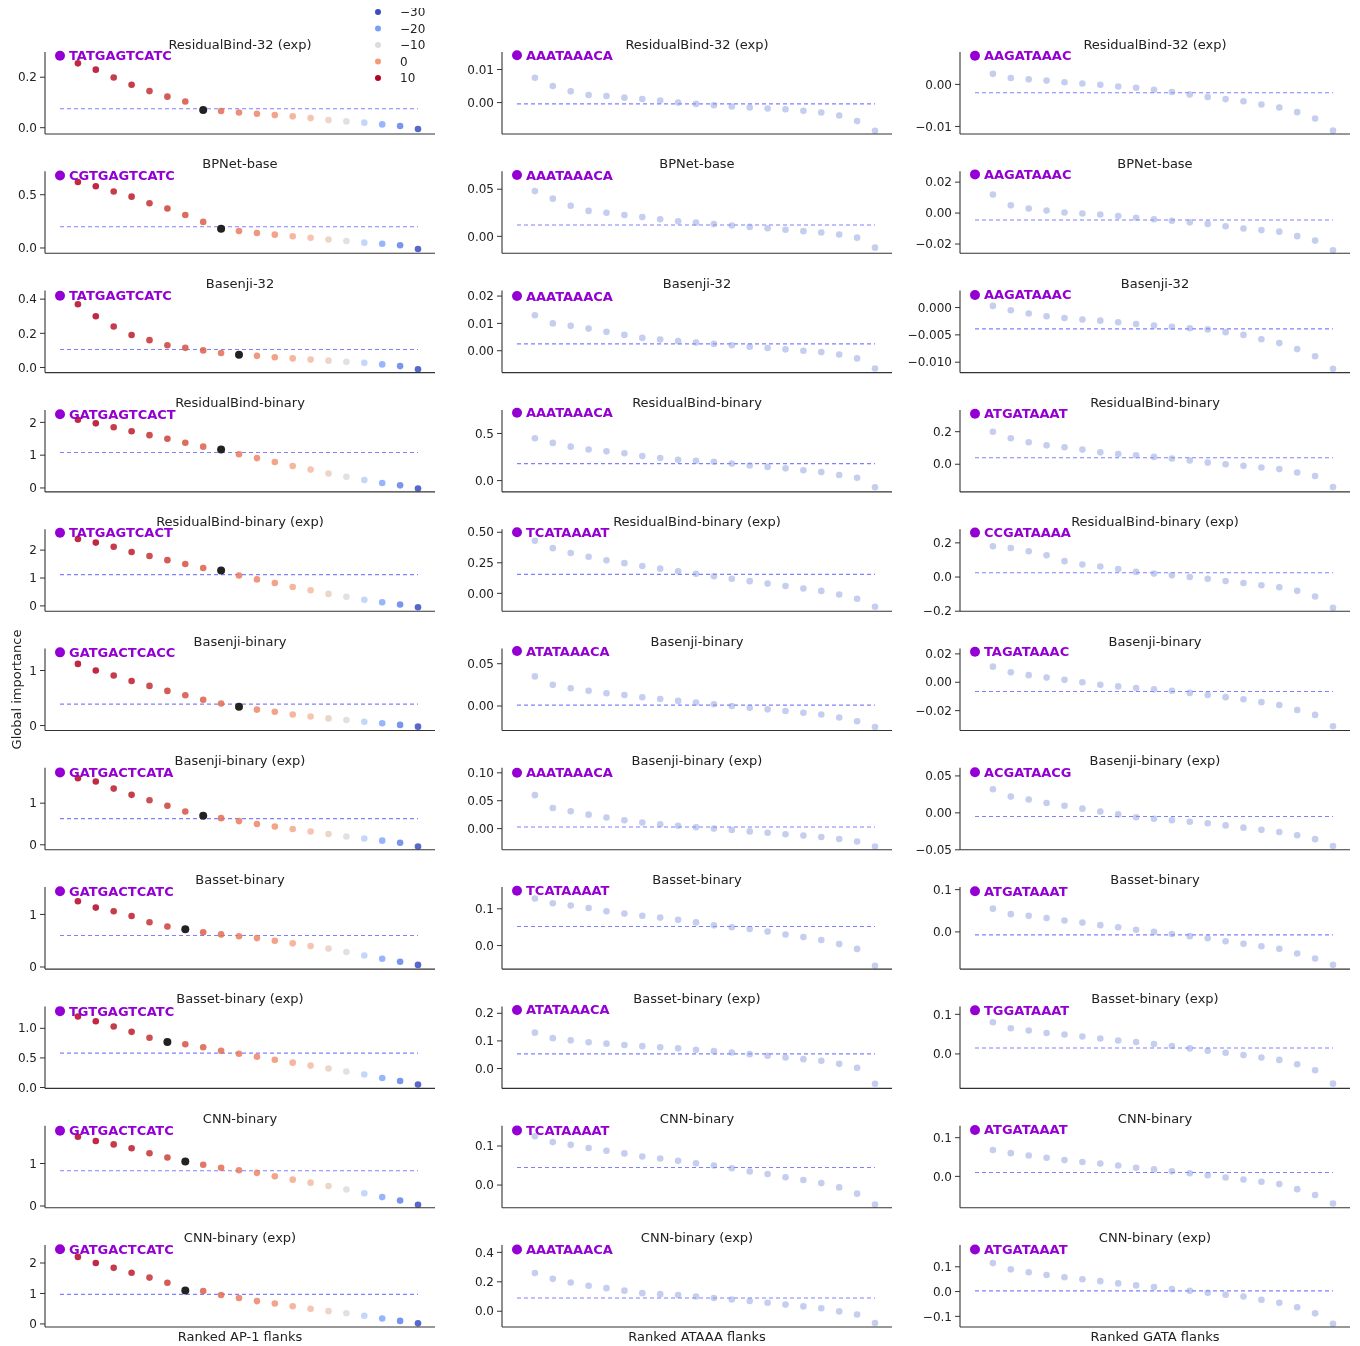 The height and width of the screenshot is (1346, 1360). What do you see at coordinates (33, 967) in the screenshot?
I see `y-tick-label: 0` at bounding box center [33, 967].